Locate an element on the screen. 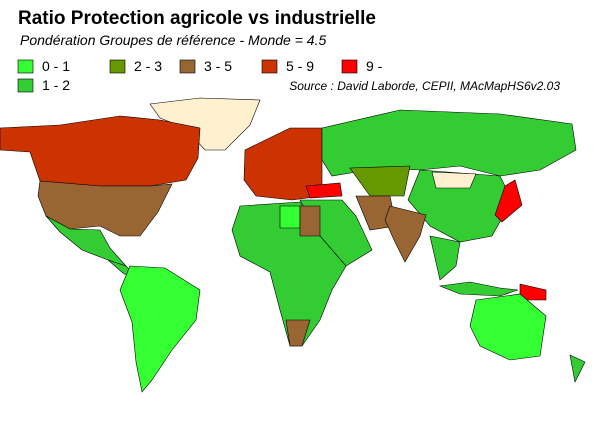 This screenshot has width=596, height=423. legend-label: 9 - is located at coordinates (374, 66).